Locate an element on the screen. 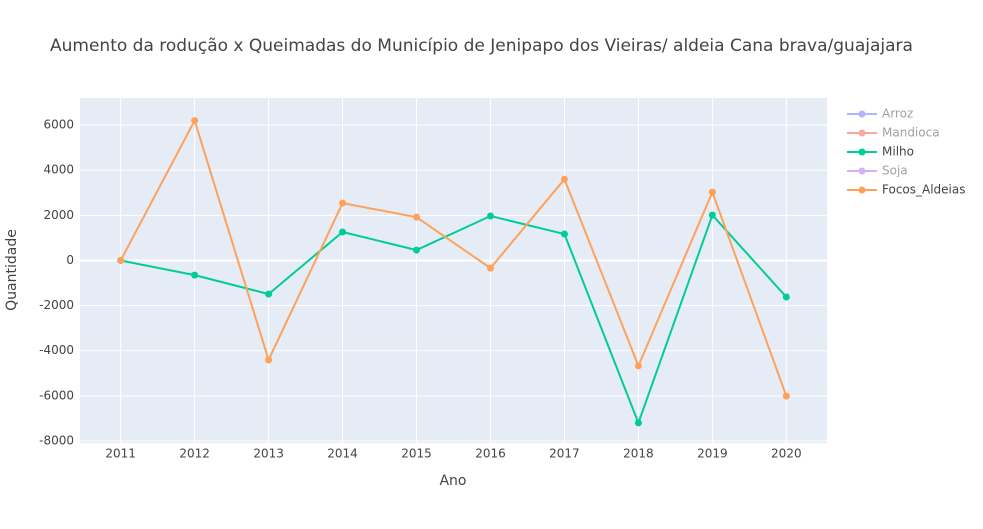  y-axis-title: Quantidade is located at coordinates (12, 270).